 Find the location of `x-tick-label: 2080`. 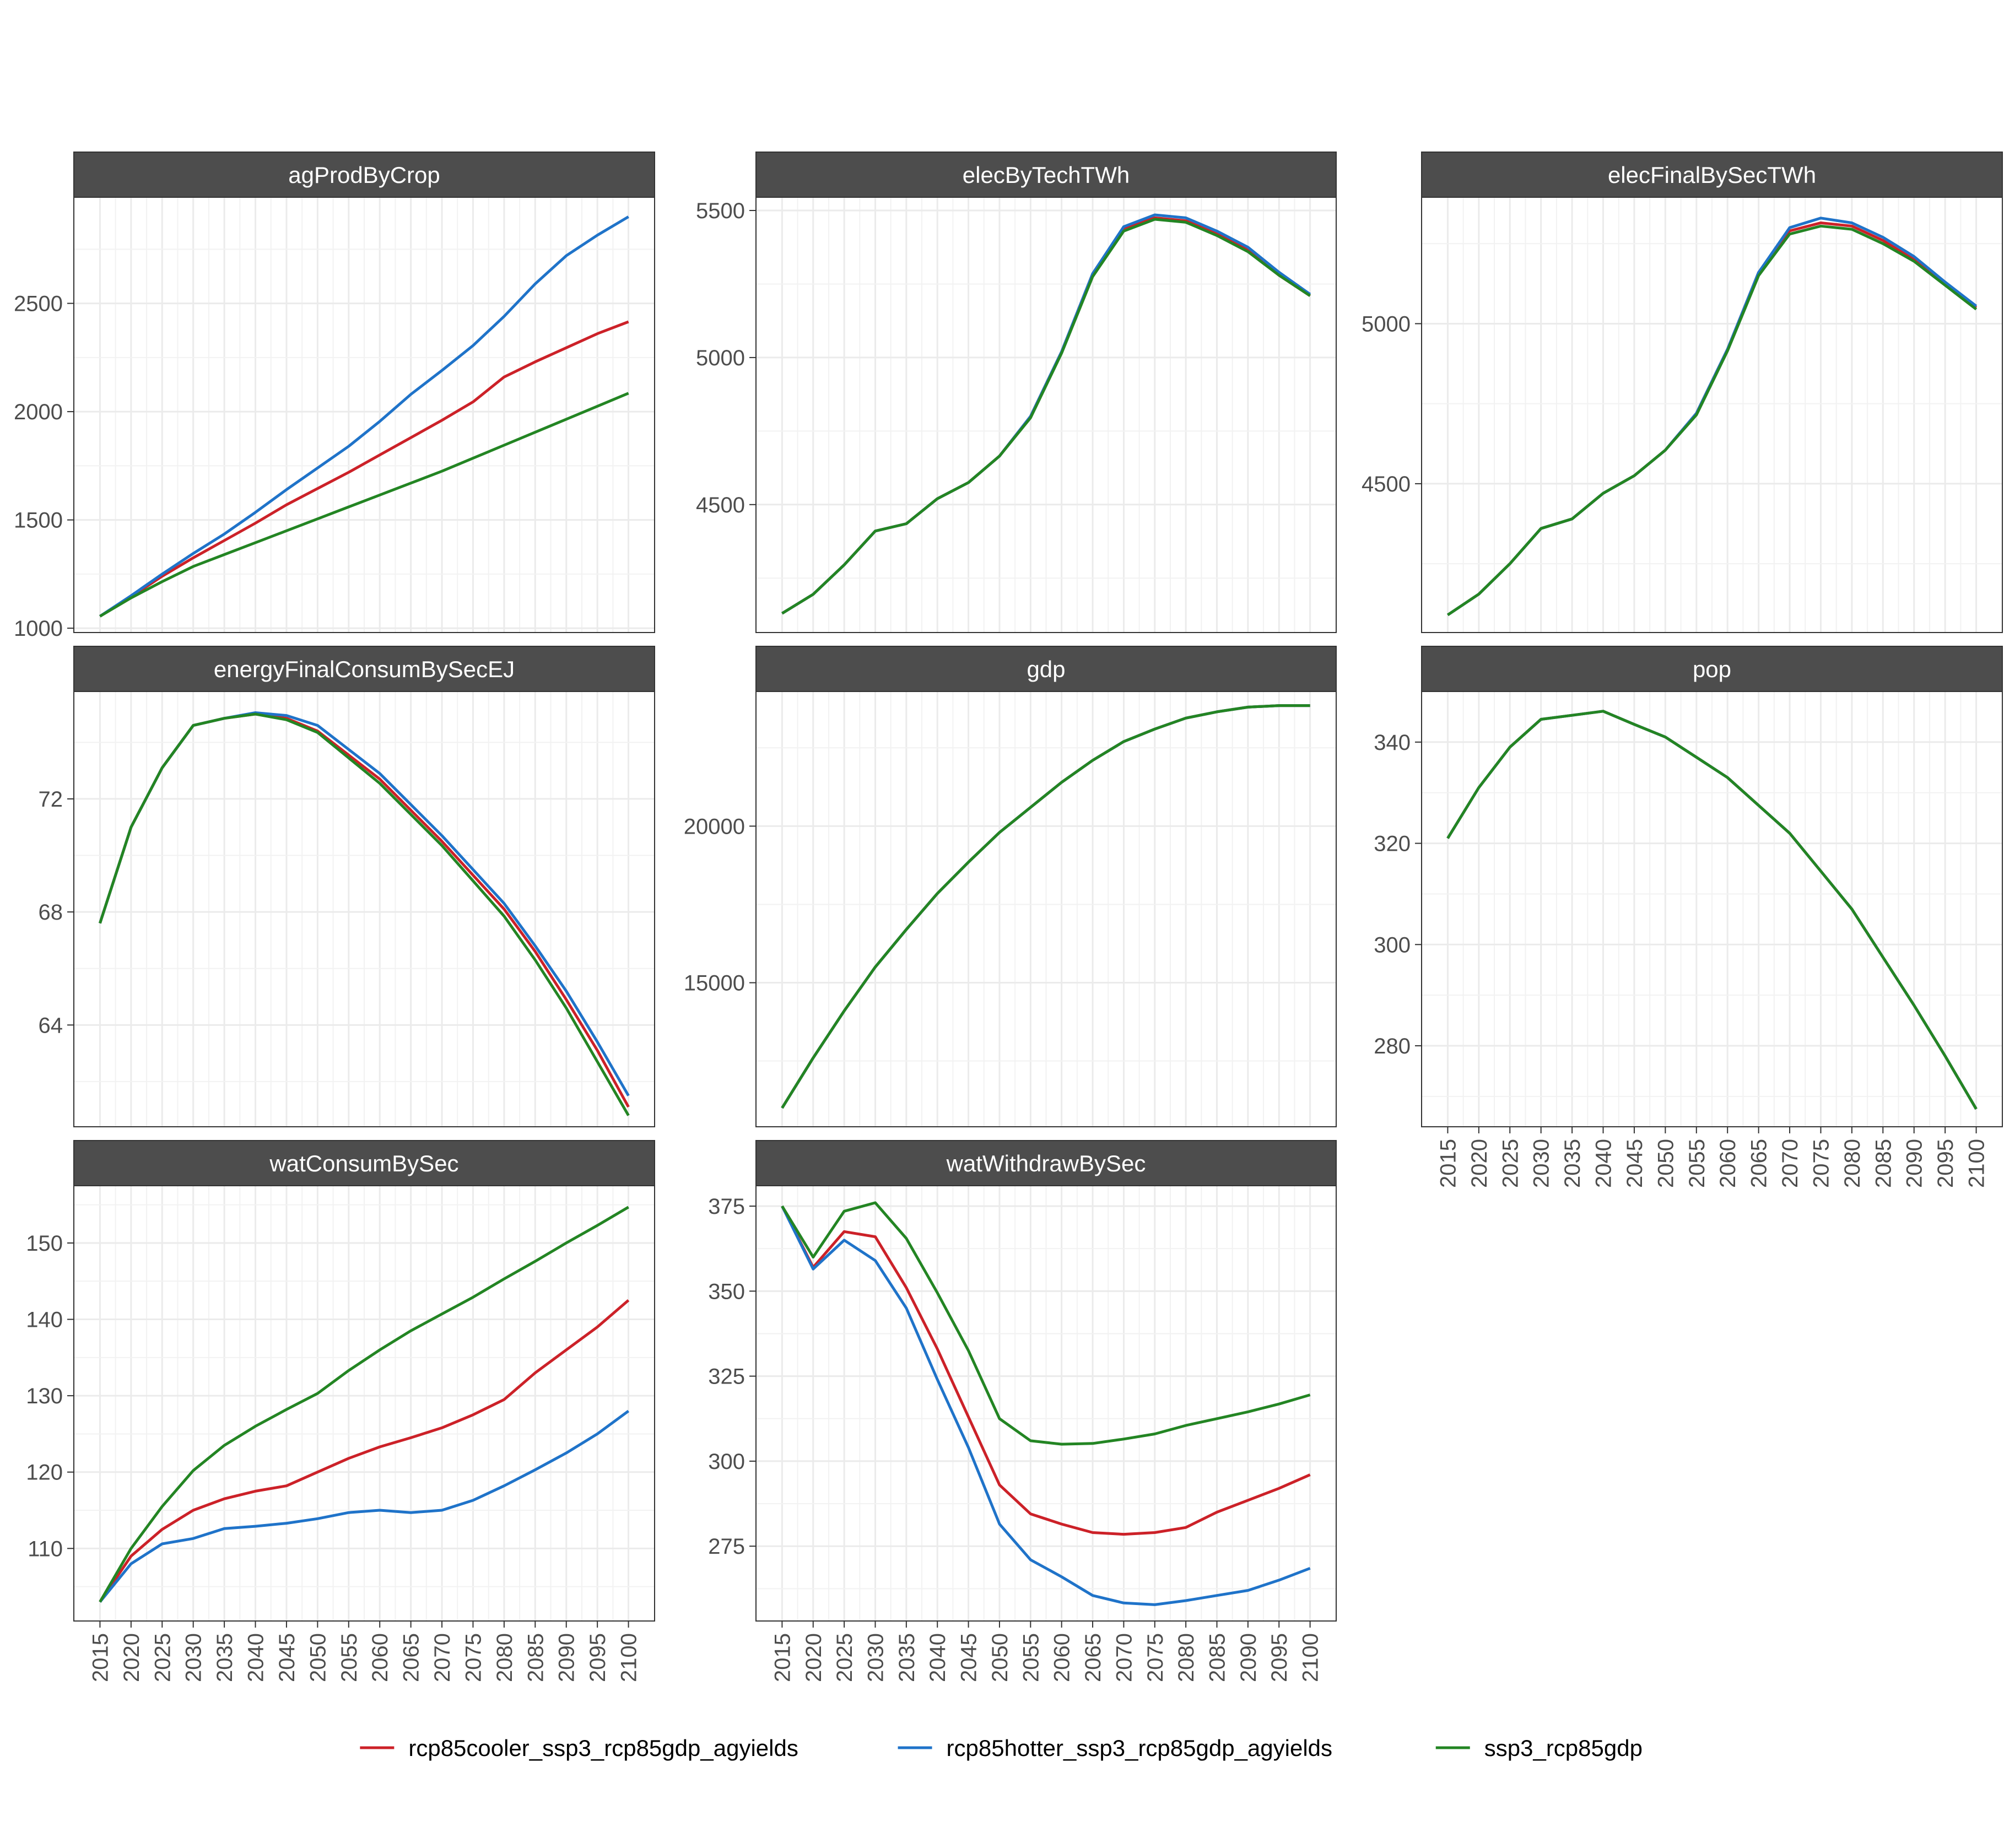

x-tick-label: 2080 is located at coordinates (505, 1657).